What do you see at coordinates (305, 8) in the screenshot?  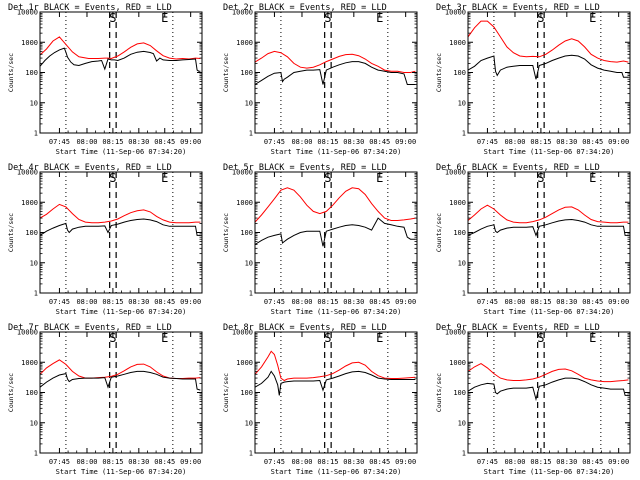 I see `panel-title: Det 2r BLACK = Events, RED = LLD` at bounding box center [305, 8].